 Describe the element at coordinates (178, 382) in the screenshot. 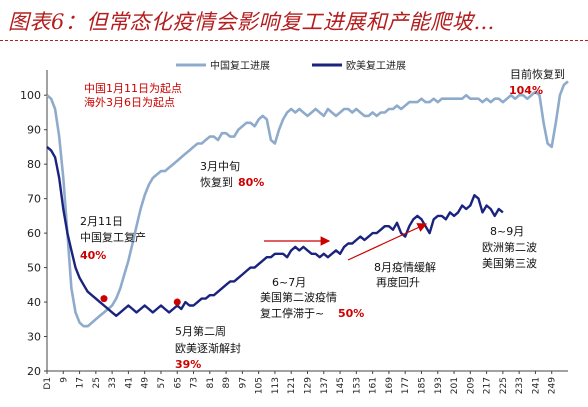

I see `x-tick-label: 65` at that location.